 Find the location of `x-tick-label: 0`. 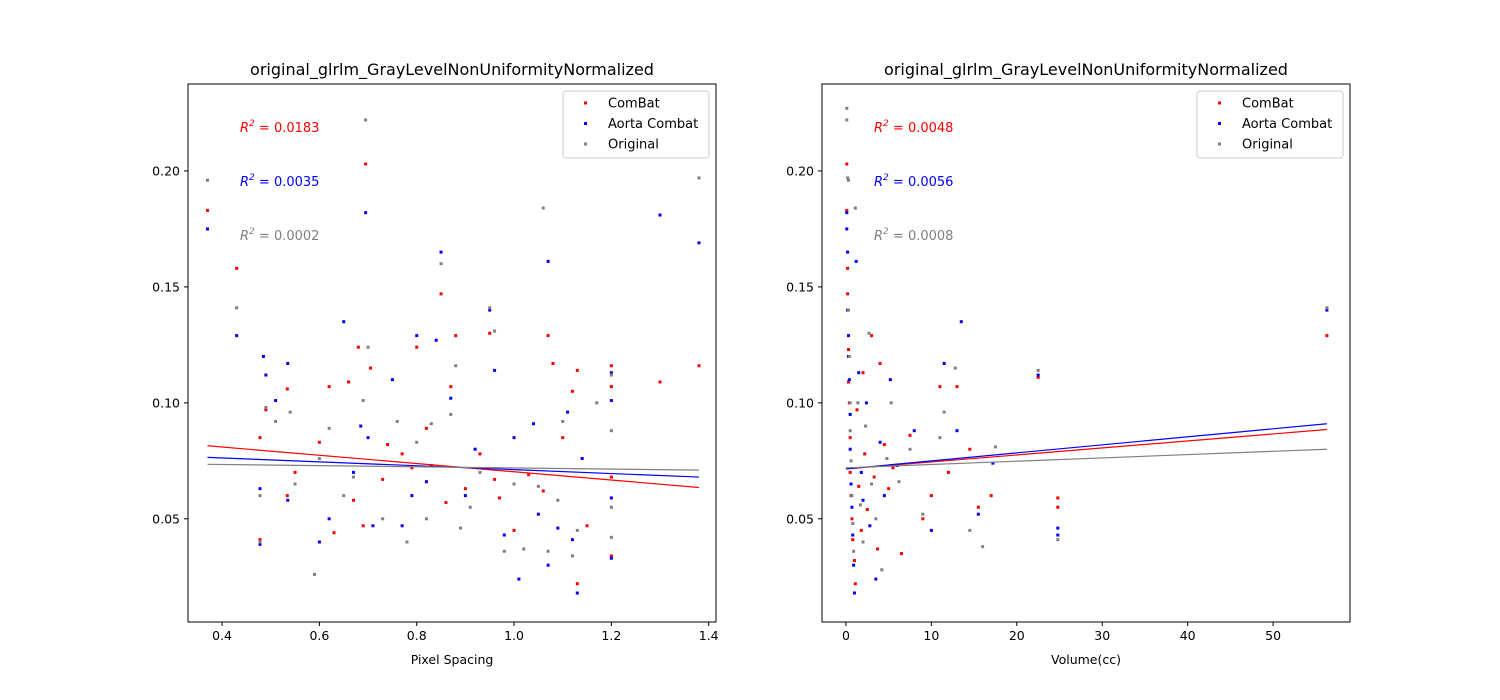

x-tick-label: 0 is located at coordinates (846, 635).